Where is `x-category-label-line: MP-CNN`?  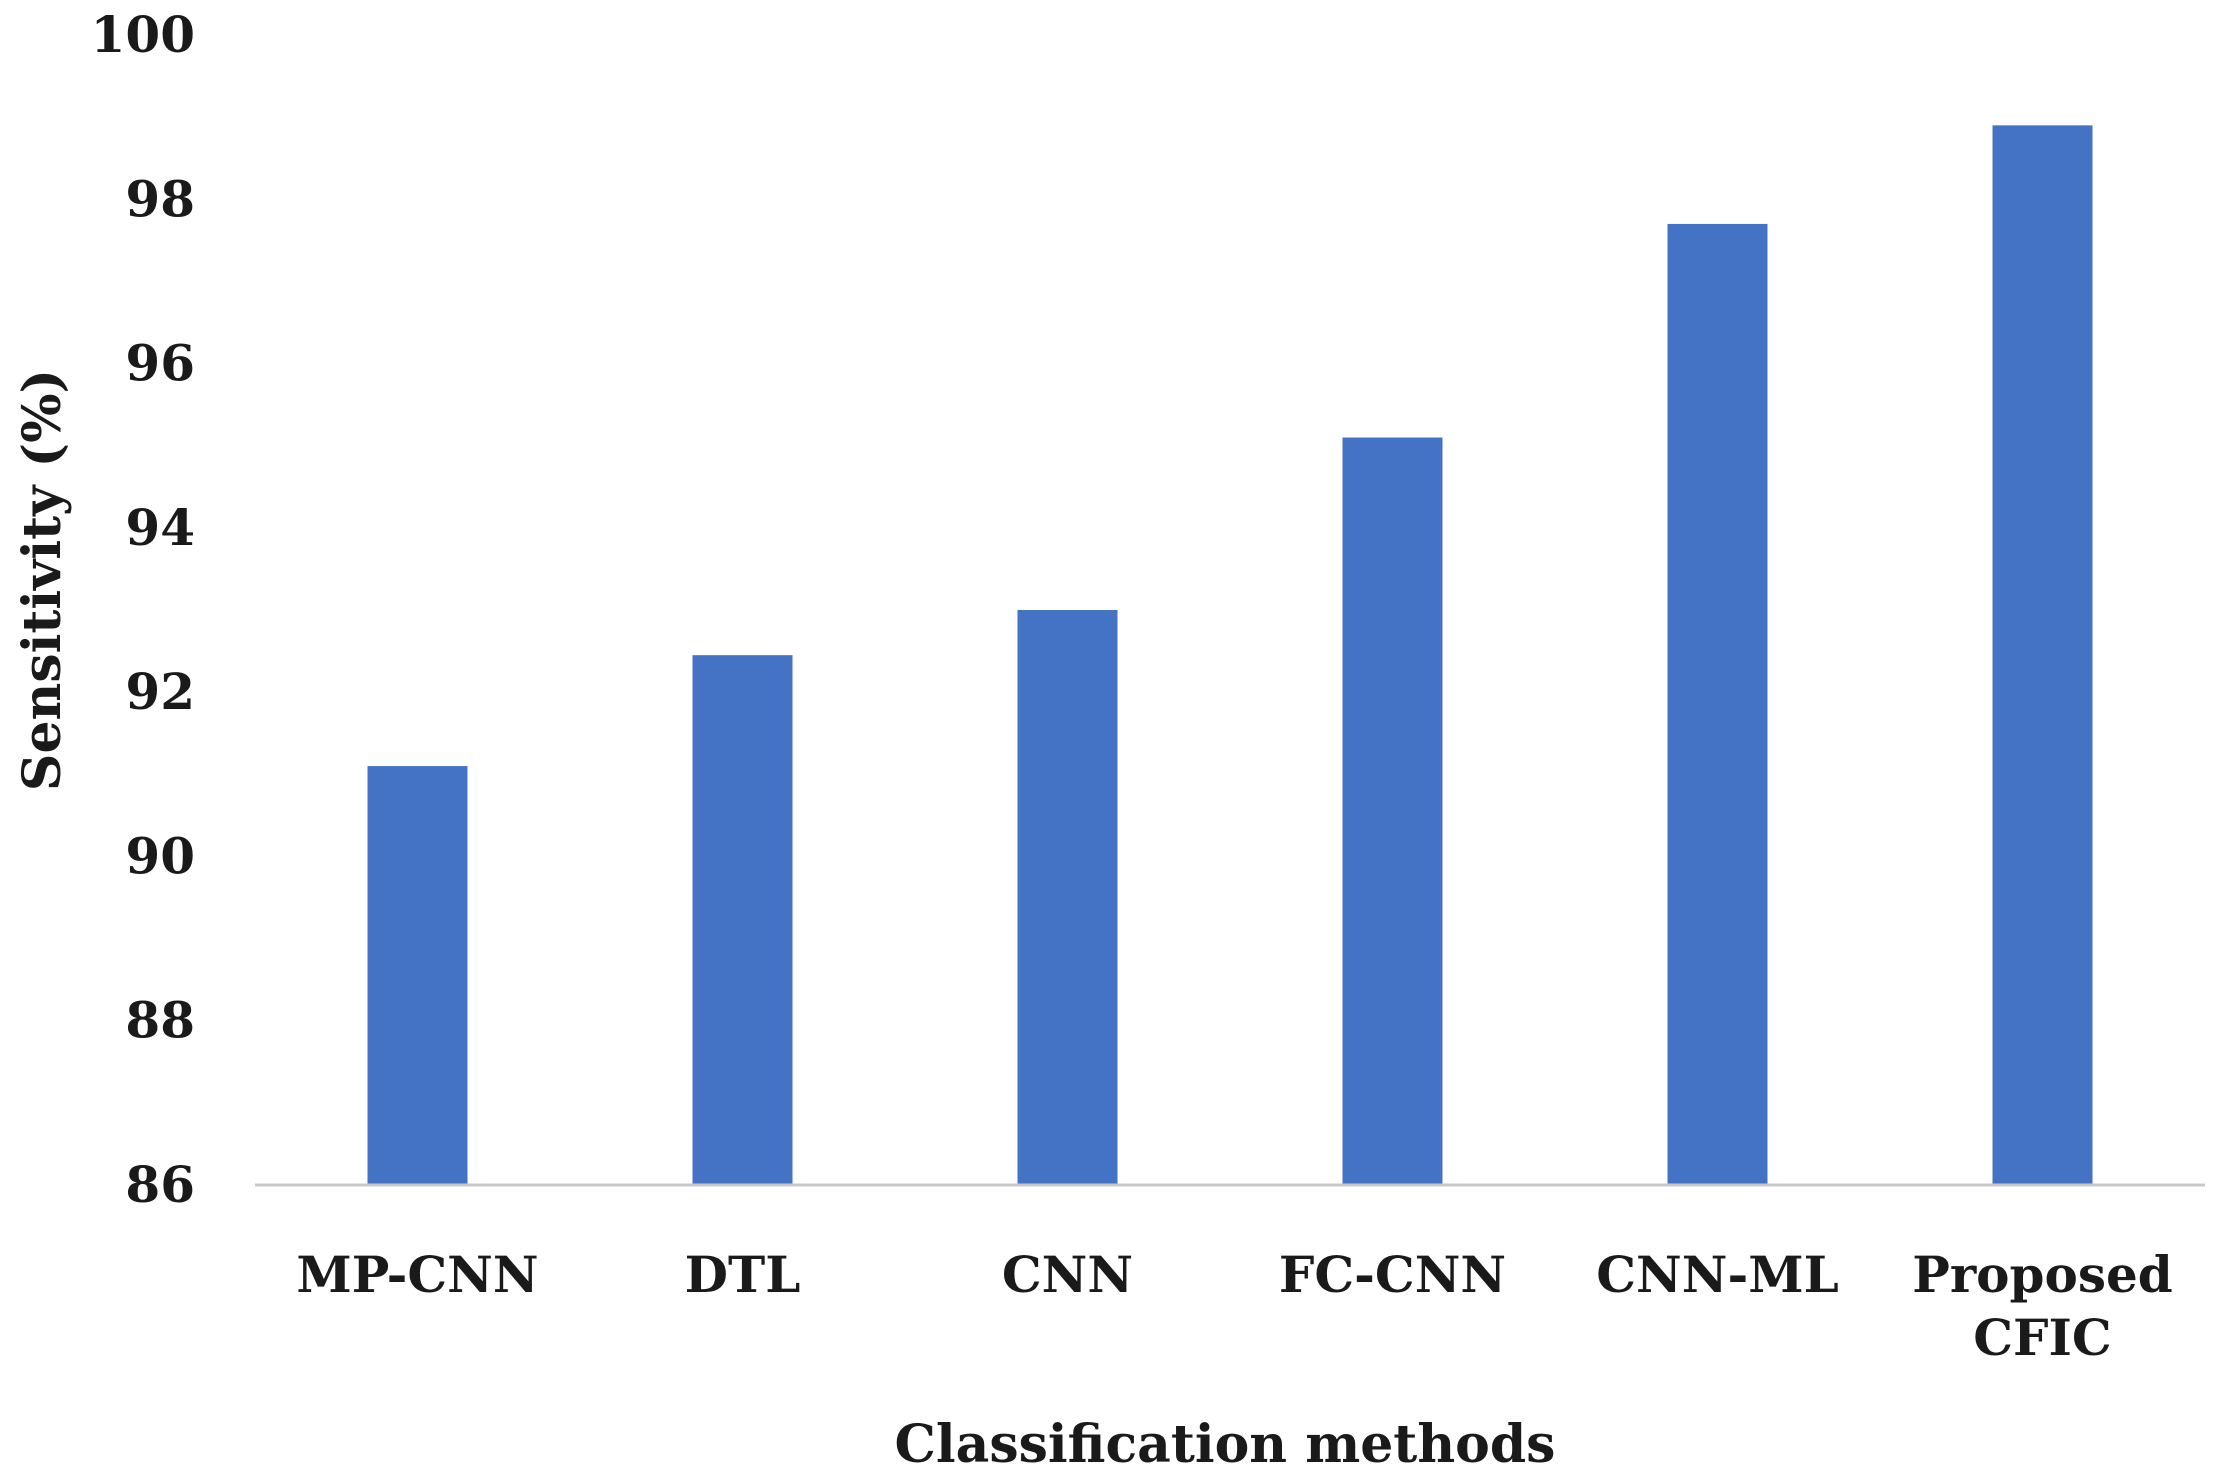 x-category-label-line: MP-CNN is located at coordinates (417, 1274).